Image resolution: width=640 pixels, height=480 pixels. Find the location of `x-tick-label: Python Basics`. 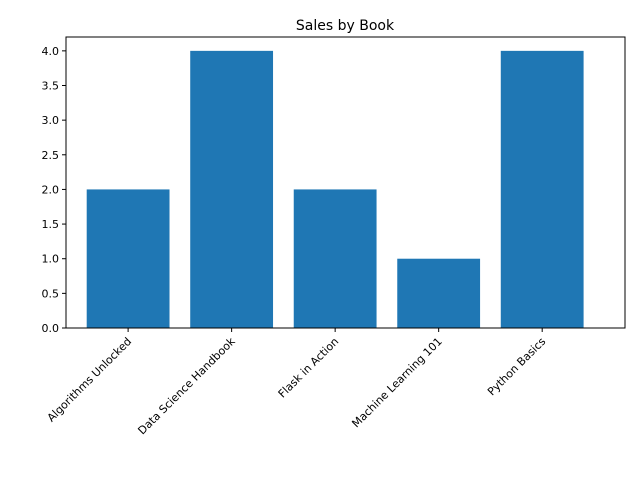

x-tick-label: Python Basics is located at coordinates (516, 366).